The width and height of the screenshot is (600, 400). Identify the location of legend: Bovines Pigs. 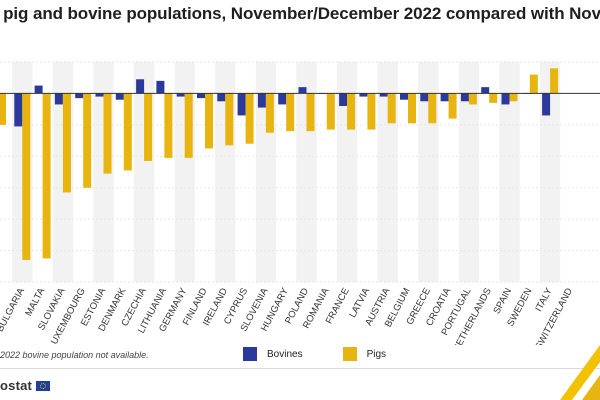
(334, 354).